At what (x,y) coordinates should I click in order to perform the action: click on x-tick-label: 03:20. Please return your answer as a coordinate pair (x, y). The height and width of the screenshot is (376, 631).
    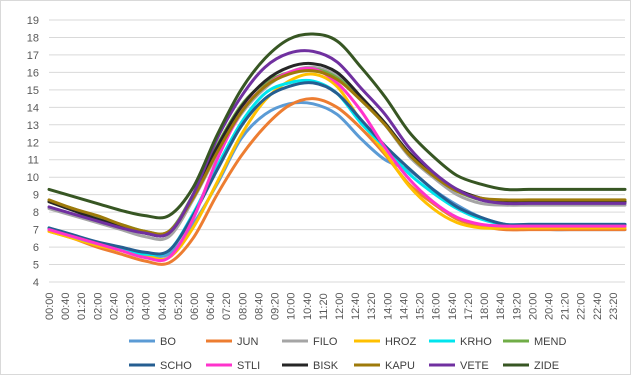
    Looking at the image, I should click on (131, 306).